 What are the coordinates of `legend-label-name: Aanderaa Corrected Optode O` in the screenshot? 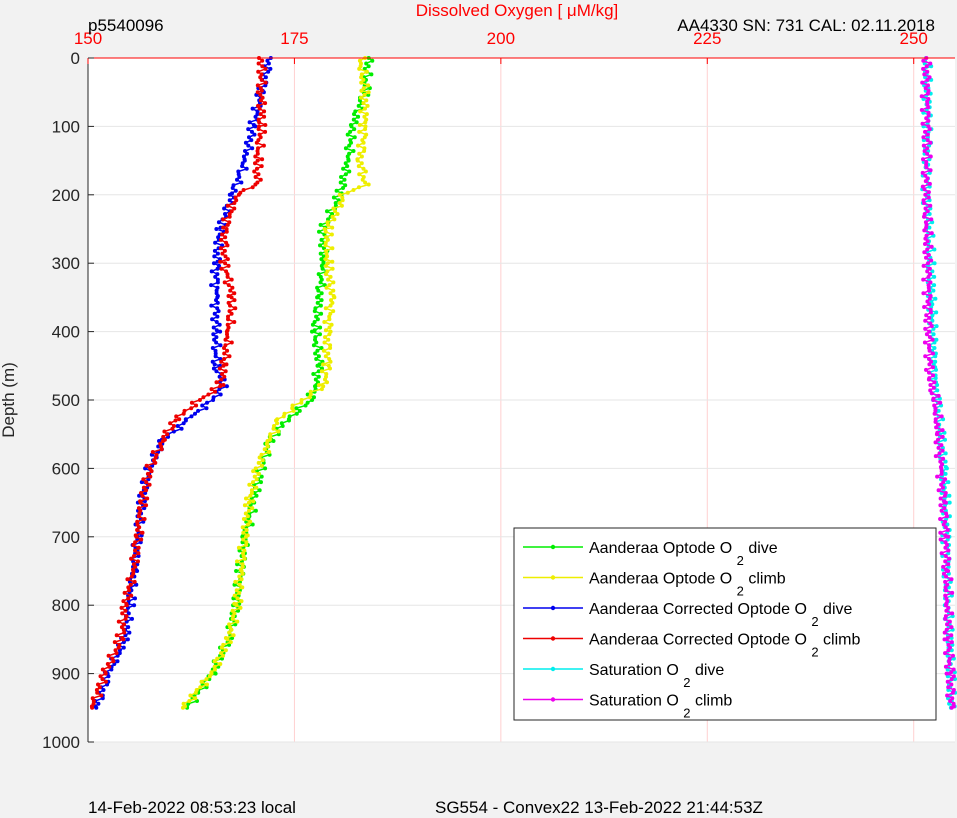 It's located at (700, 640).